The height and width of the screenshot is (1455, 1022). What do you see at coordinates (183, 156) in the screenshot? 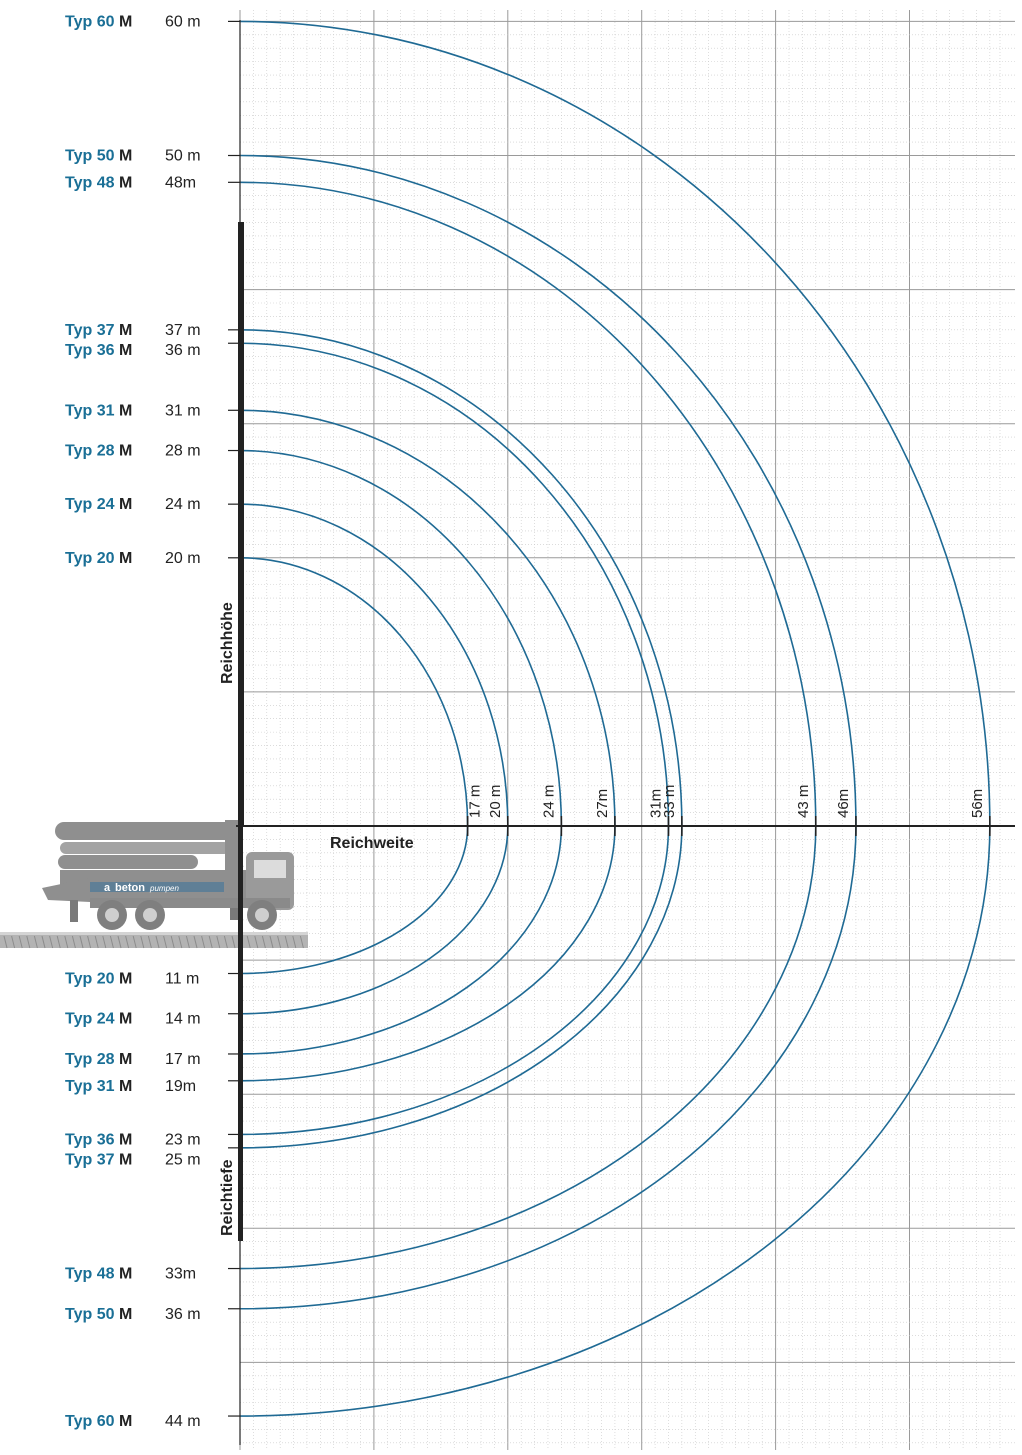
I see `value-label-height: 50 m` at bounding box center [183, 156].